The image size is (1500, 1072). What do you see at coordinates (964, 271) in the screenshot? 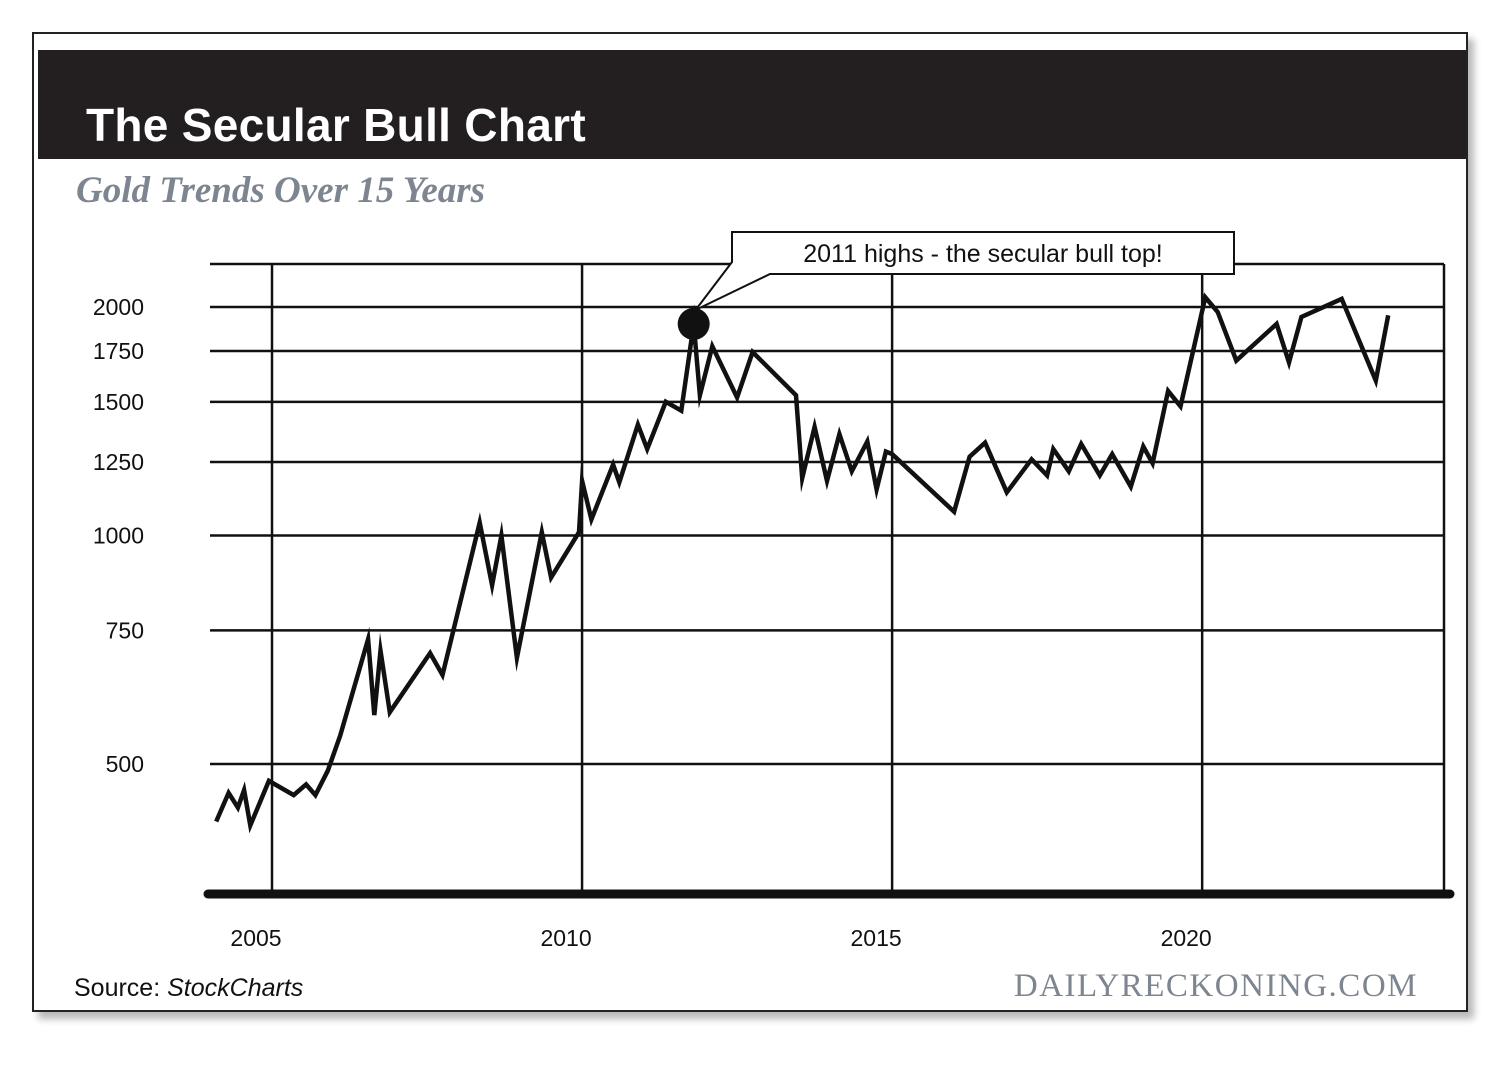
I see `callout-box` at bounding box center [964, 271].